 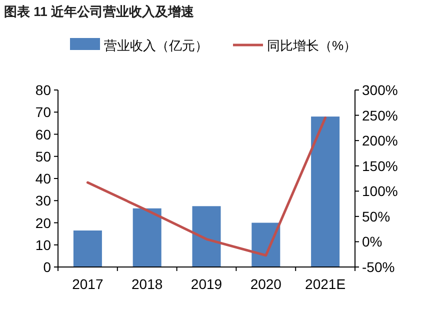 What do you see at coordinates (99, 11) in the screenshot?
I see `chart-title: 图表 11 近年公司营业收入及增速` at bounding box center [99, 11].